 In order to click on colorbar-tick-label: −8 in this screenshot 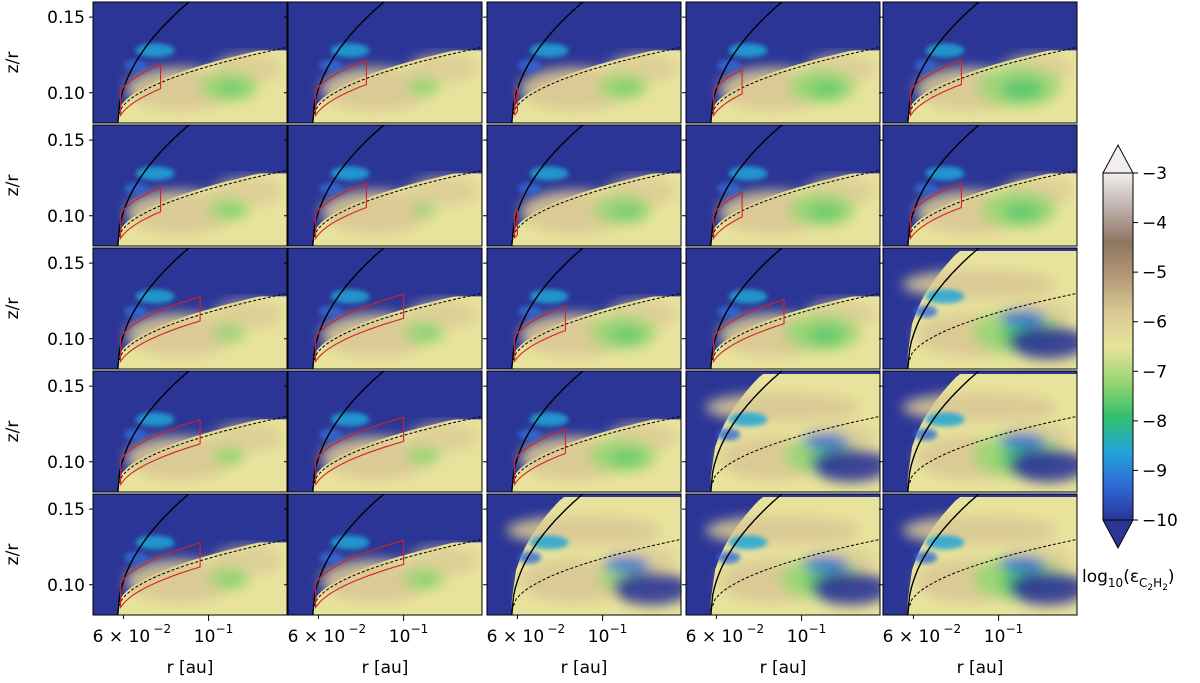, I will do `click(1154, 422)`.